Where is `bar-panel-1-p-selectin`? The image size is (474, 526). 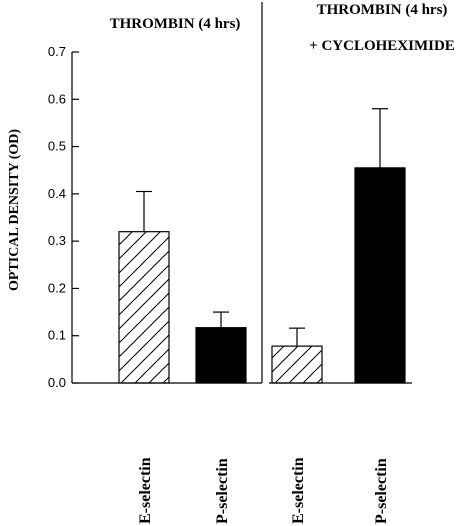 bar-panel-1-p-selectin is located at coordinates (221, 355).